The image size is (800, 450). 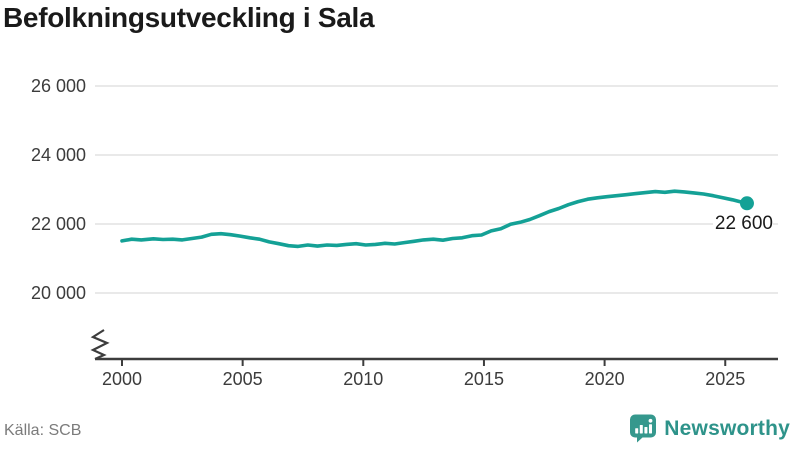 What do you see at coordinates (605, 379) in the screenshot?
I see `x-tick-label: 2020` at bounding box center [605, 379].